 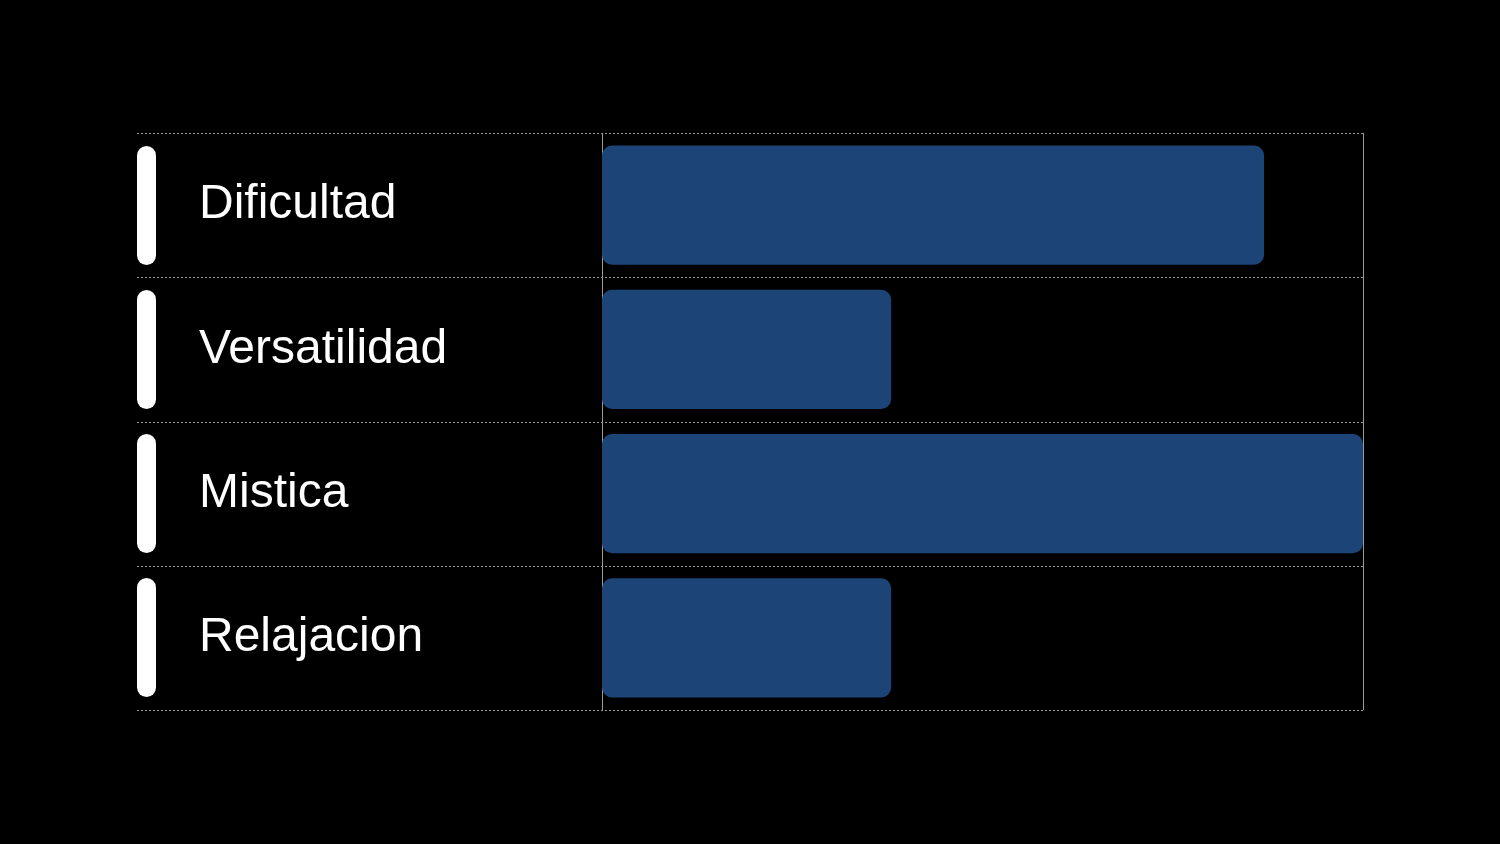 What do you see at coordinates (298, 202) in the screenshot?
I see `y-tick-label: Dificultad` at bounding box center [298, 202].